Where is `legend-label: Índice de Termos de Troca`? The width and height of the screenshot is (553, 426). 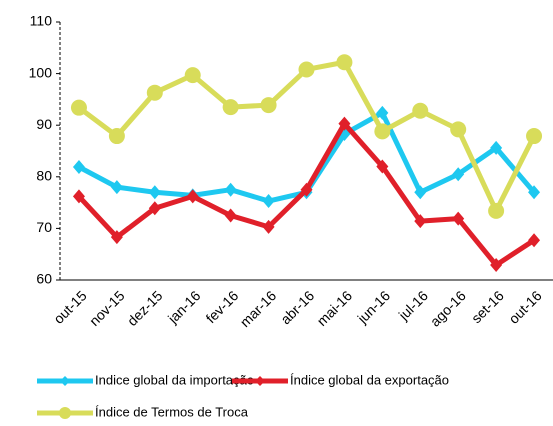 legend-label: Índice de Termos de Troca is located at coordinates (172, 411).